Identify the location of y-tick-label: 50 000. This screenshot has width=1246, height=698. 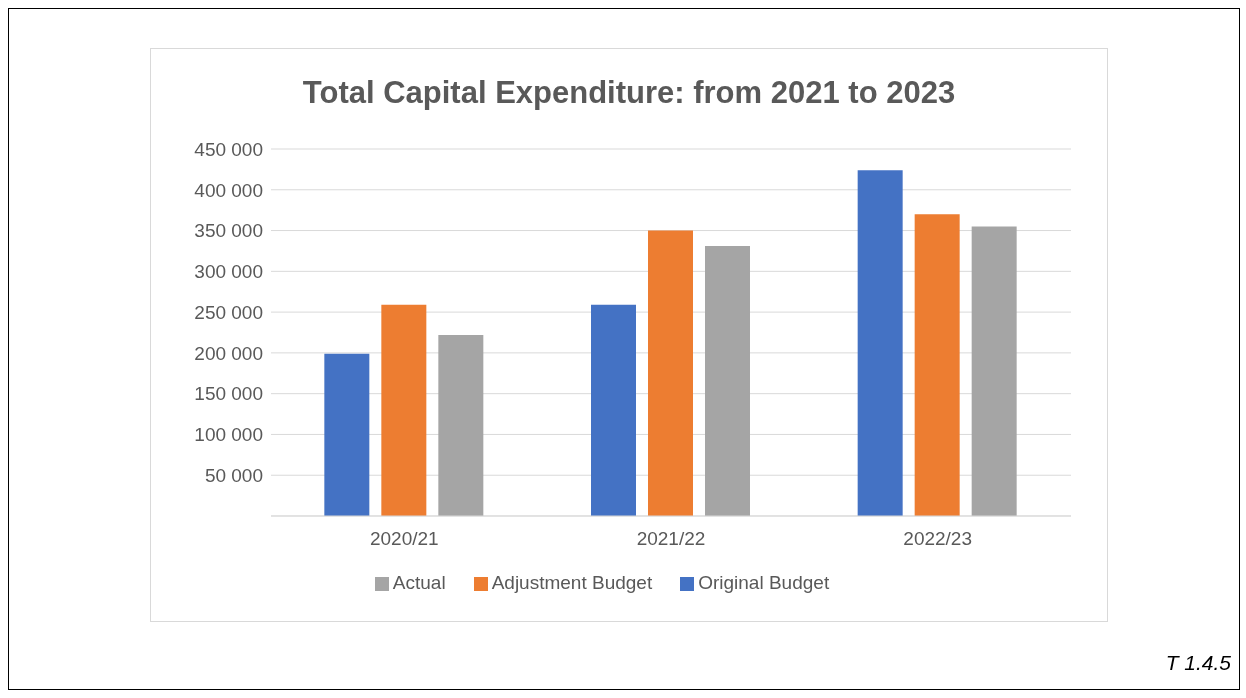
(233, 475).